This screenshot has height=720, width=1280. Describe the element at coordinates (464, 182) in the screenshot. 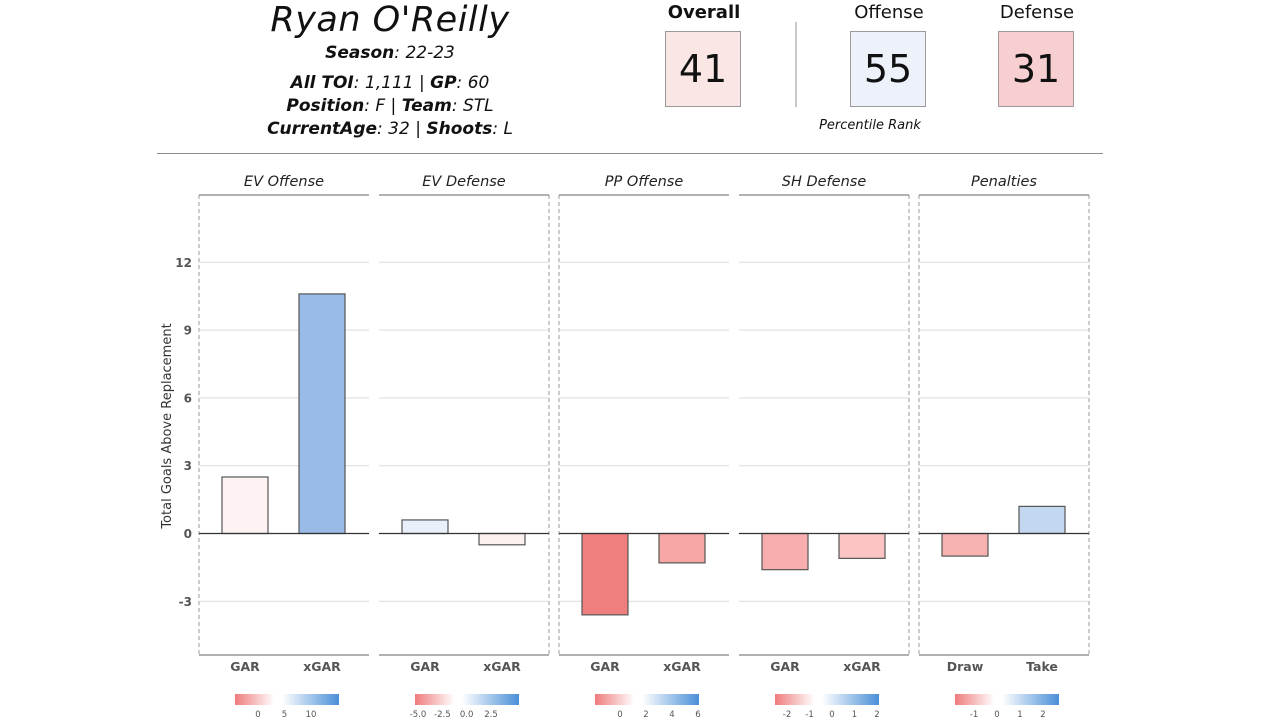

I see `panel-title: EV Defense` at that location.